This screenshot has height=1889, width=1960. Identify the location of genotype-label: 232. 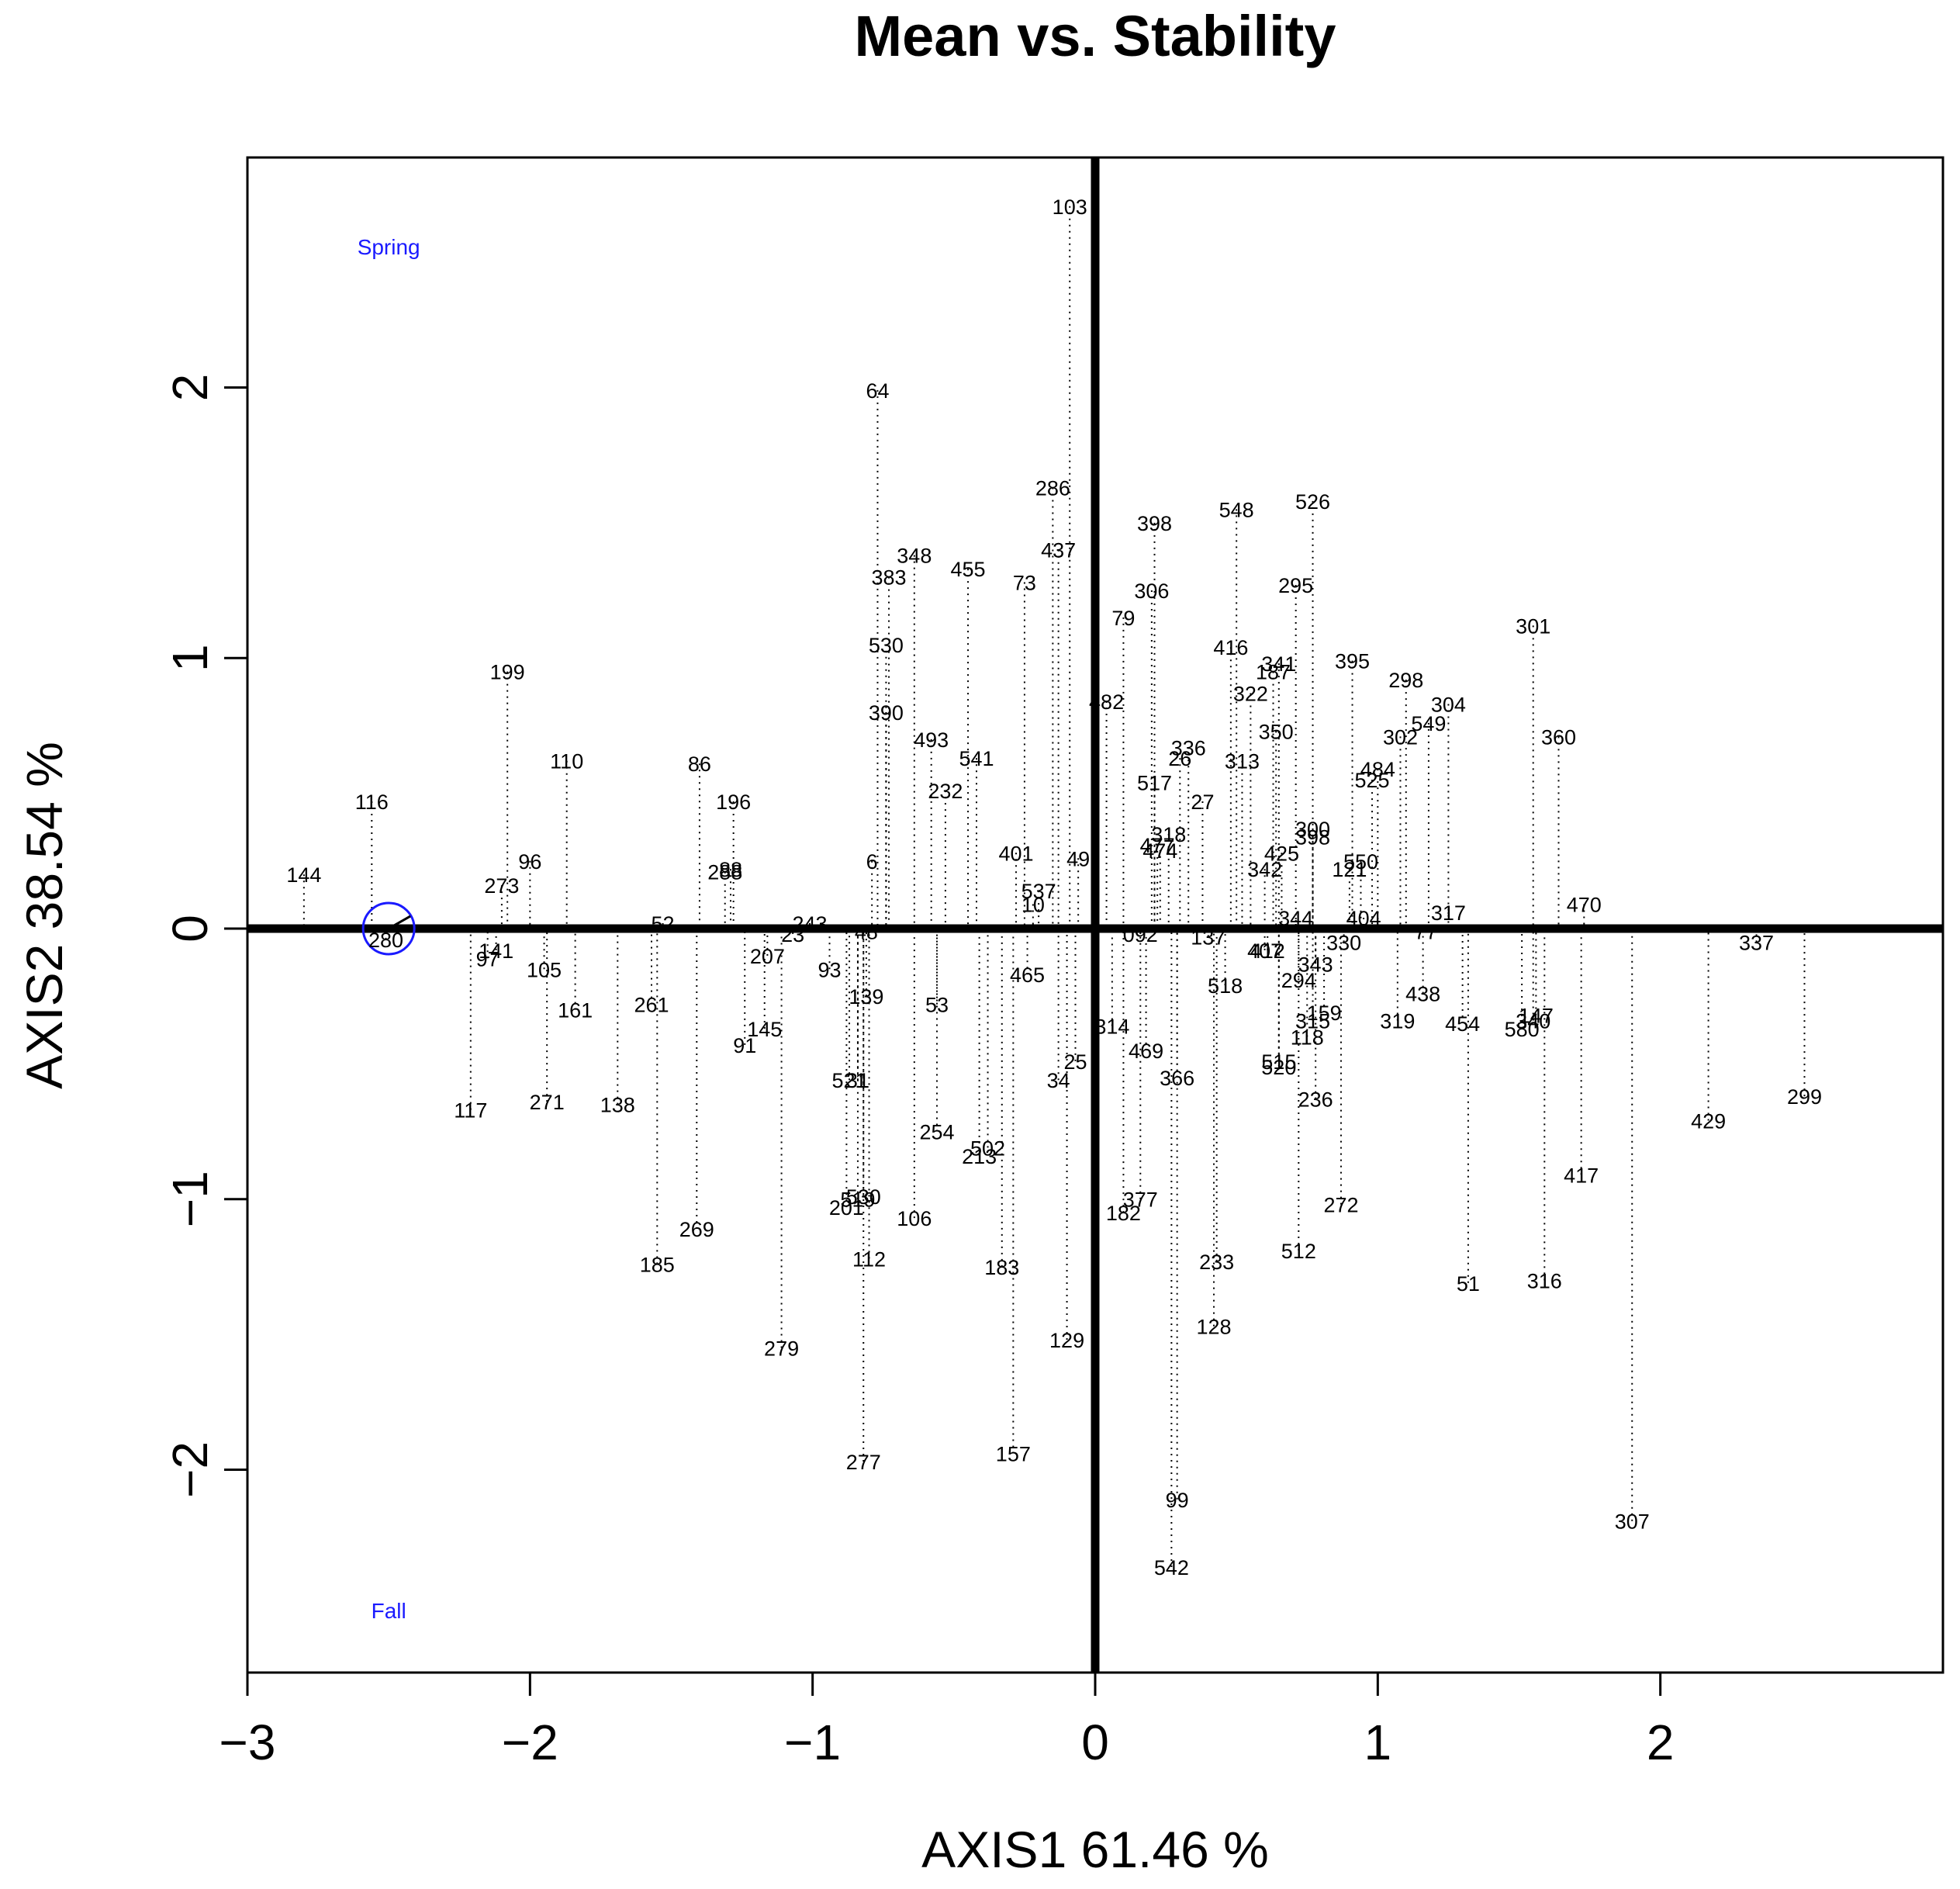
(946, 791).